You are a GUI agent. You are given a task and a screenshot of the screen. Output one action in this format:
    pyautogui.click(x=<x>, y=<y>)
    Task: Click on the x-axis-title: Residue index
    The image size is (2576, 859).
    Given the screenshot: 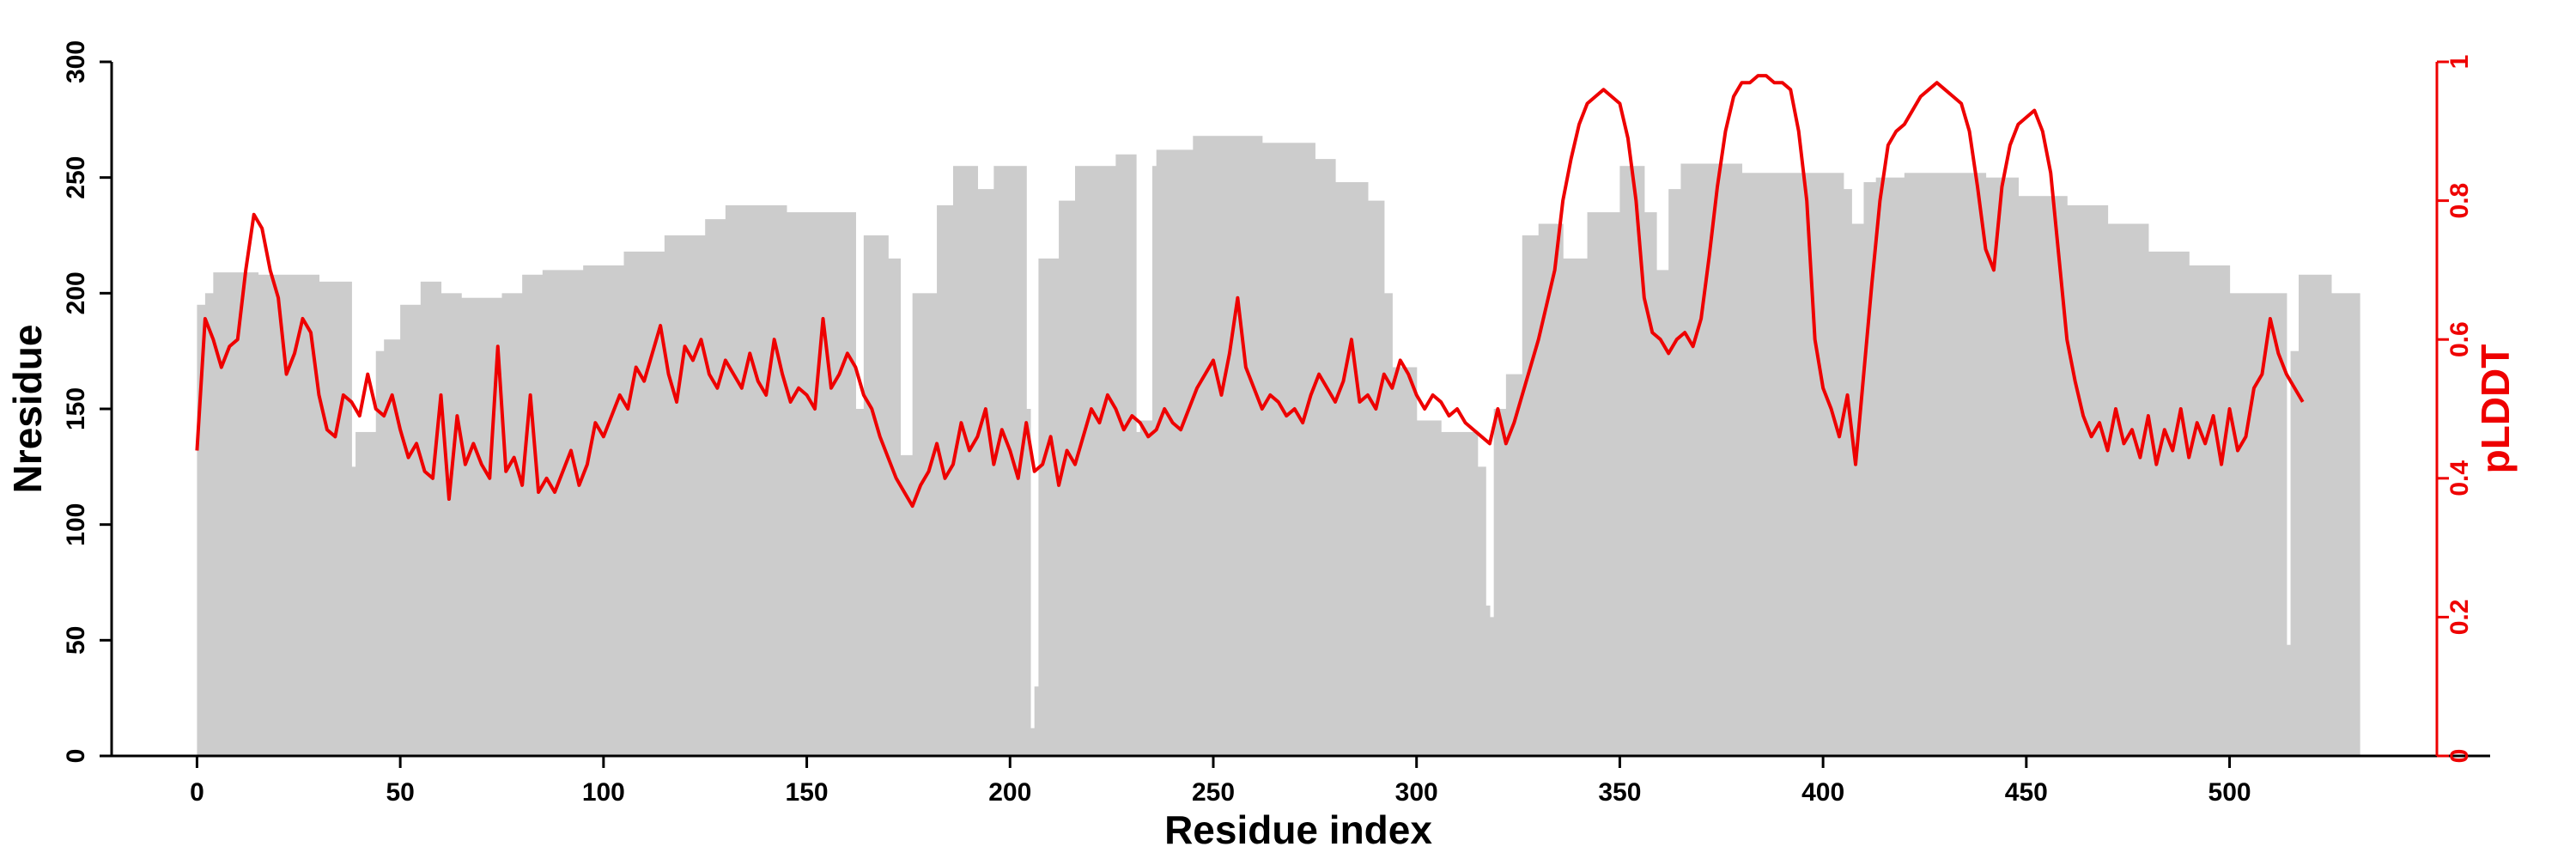 What is the action you would take?
    pyautogui.click(x=1298, y=829)
    